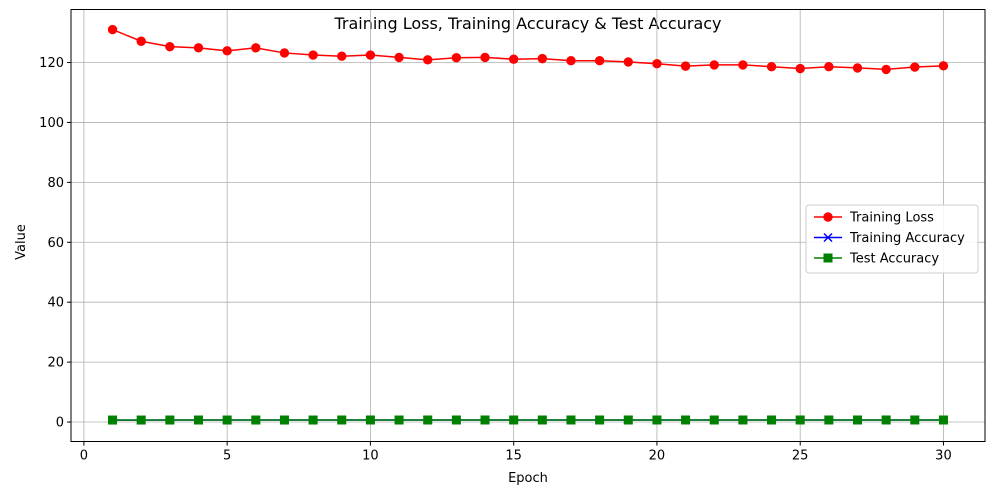  I want to click on y-tick-label: 20, so click(55, 363).